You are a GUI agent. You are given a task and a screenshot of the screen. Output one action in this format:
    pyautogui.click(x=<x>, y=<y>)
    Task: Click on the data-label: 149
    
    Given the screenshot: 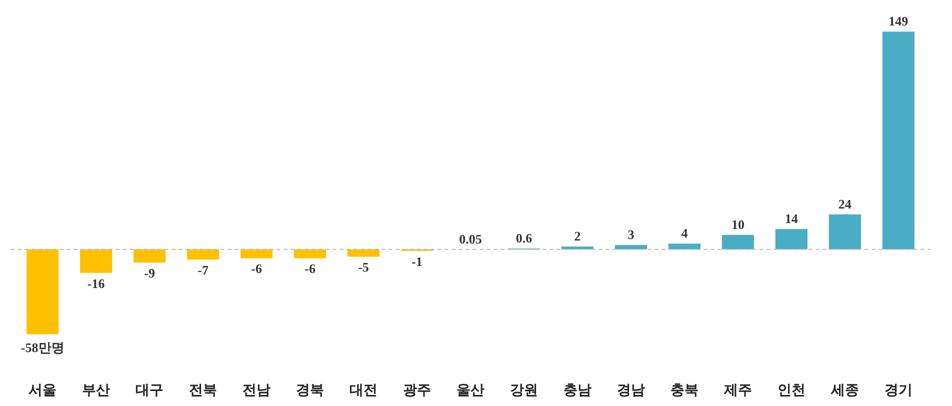 What is the action you would take?
    pyautogui.click(x=898, y=21)
    